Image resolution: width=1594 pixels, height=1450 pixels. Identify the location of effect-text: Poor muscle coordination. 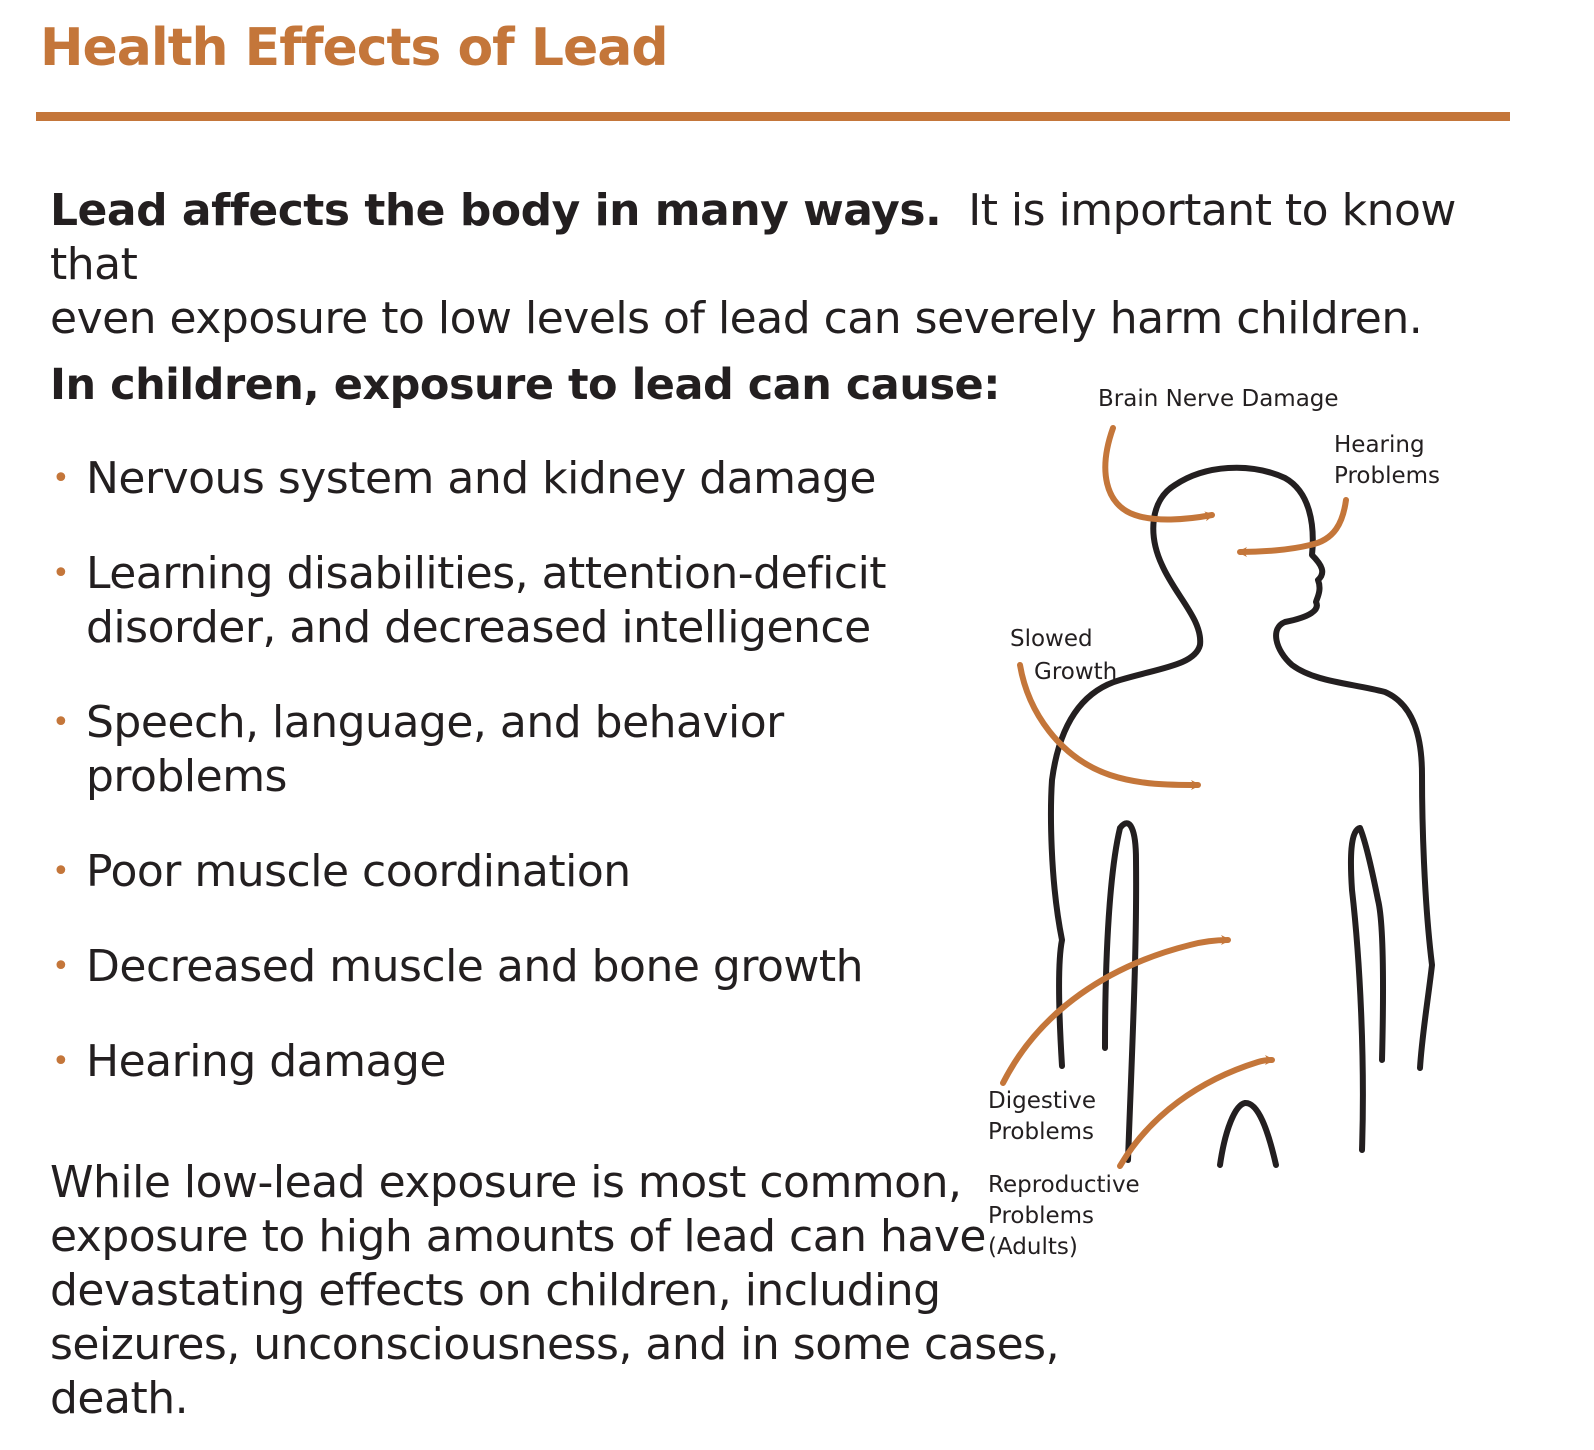
(358, 871).